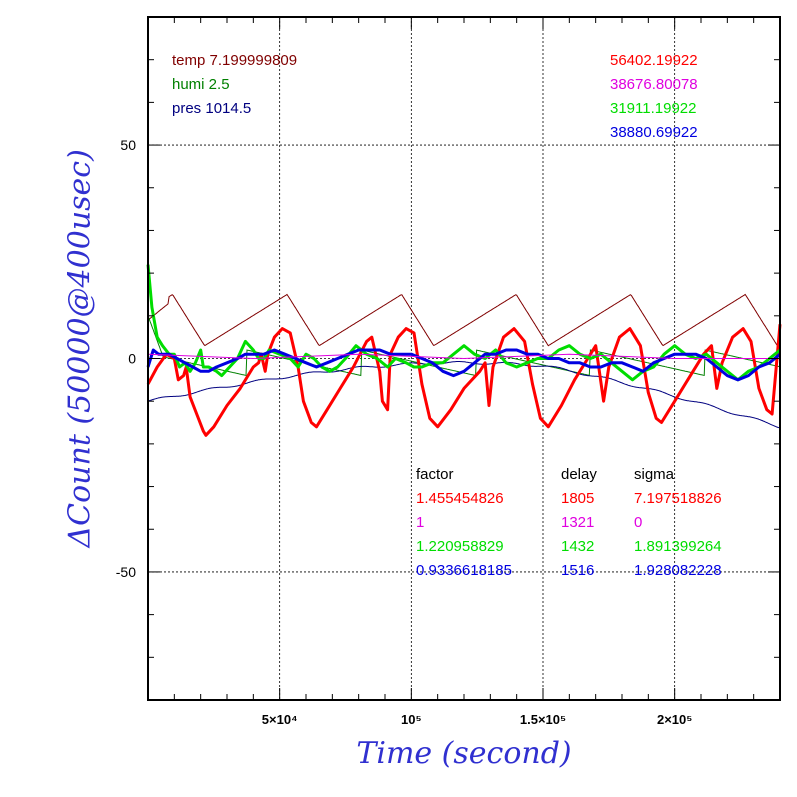  What do you see at coordinates (578, 498) in the screenshot?
I see `stats-delay-red: 1805` at bounding box center [578, 498].